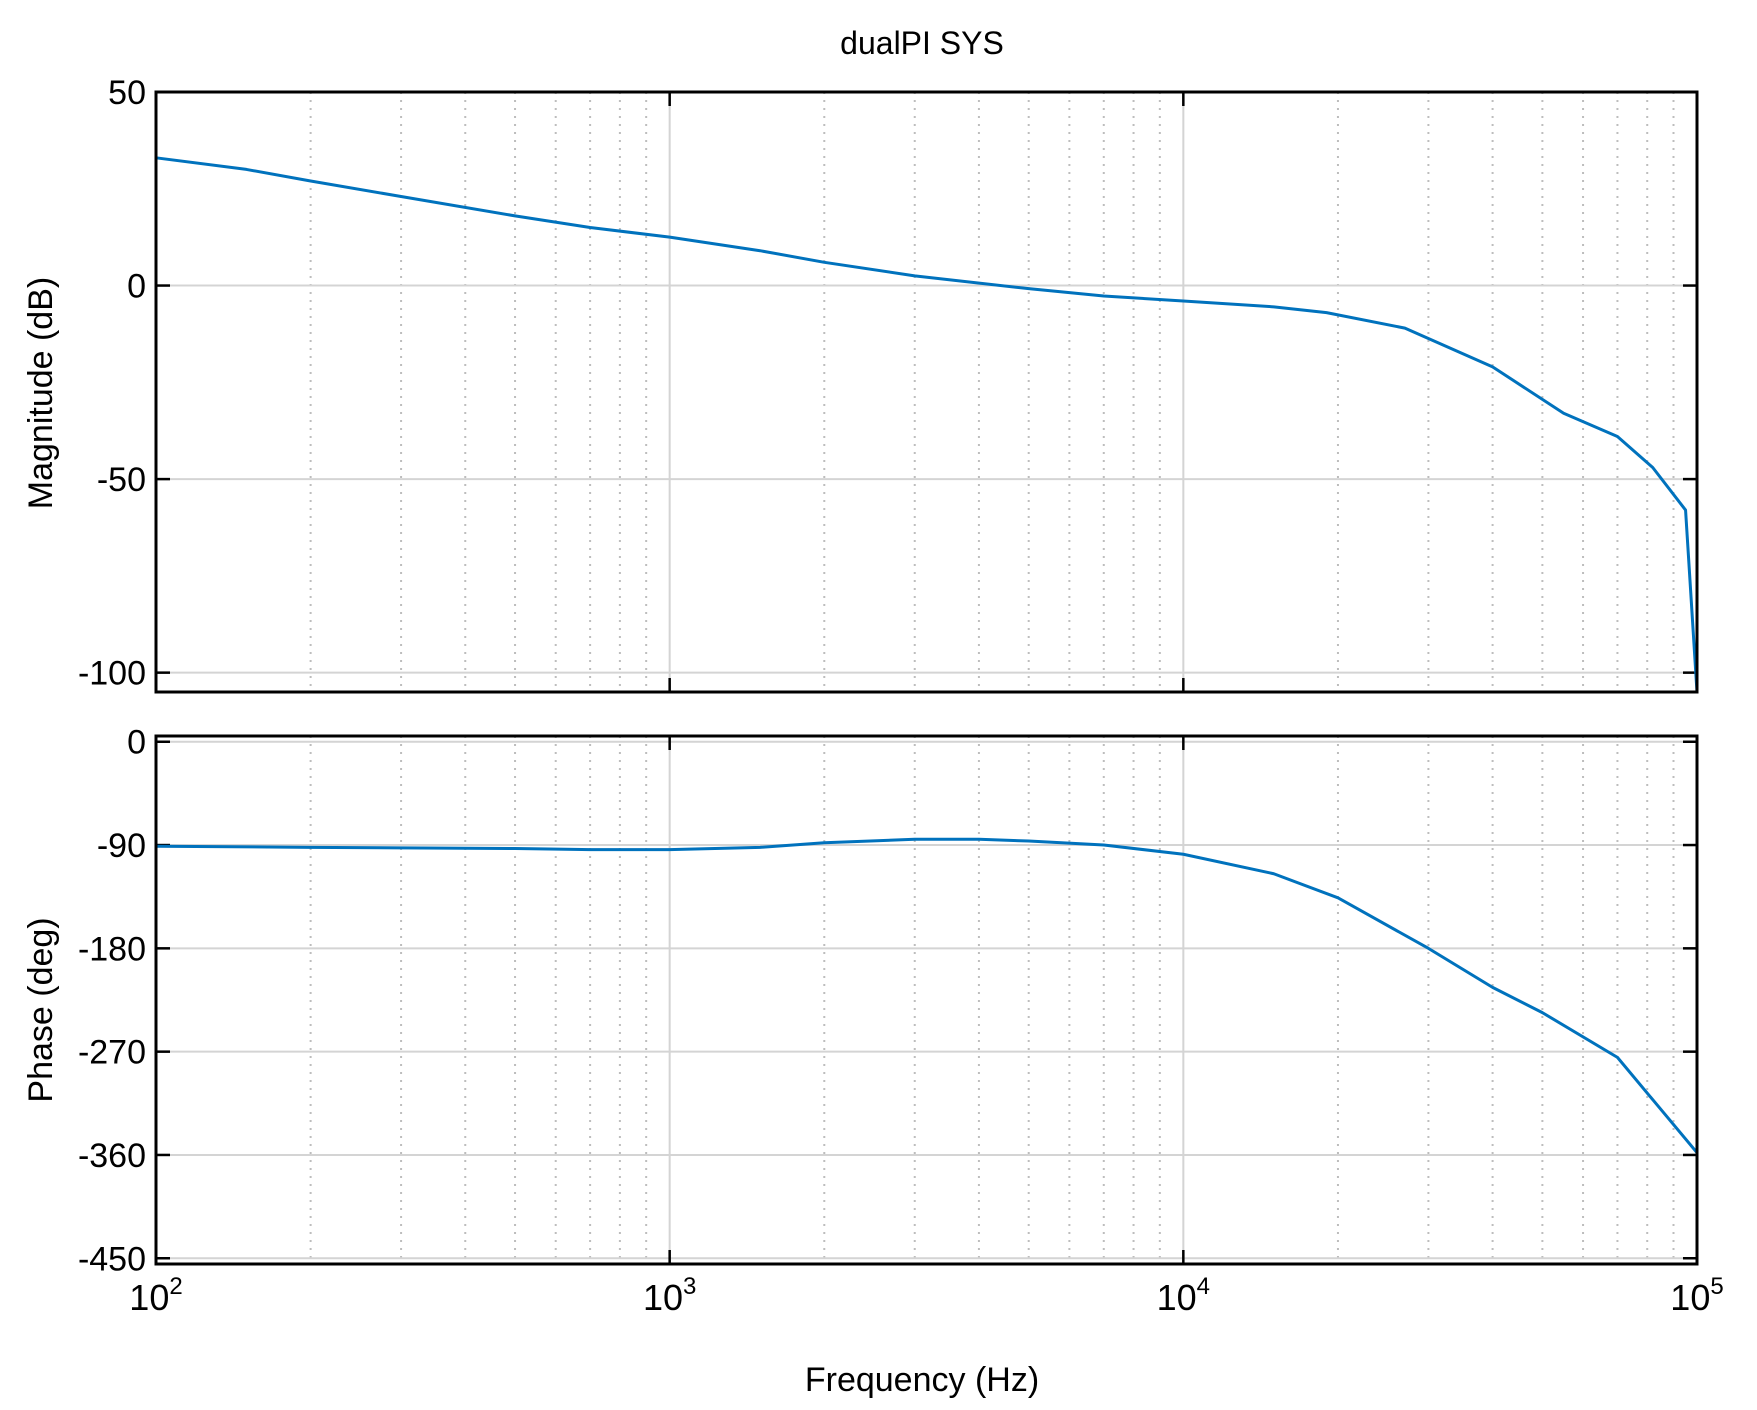 Image resolution: width=1757 pixels, height=1410 pixels. I want to click on phase-ytick-label: -270, so click(112, 1053).